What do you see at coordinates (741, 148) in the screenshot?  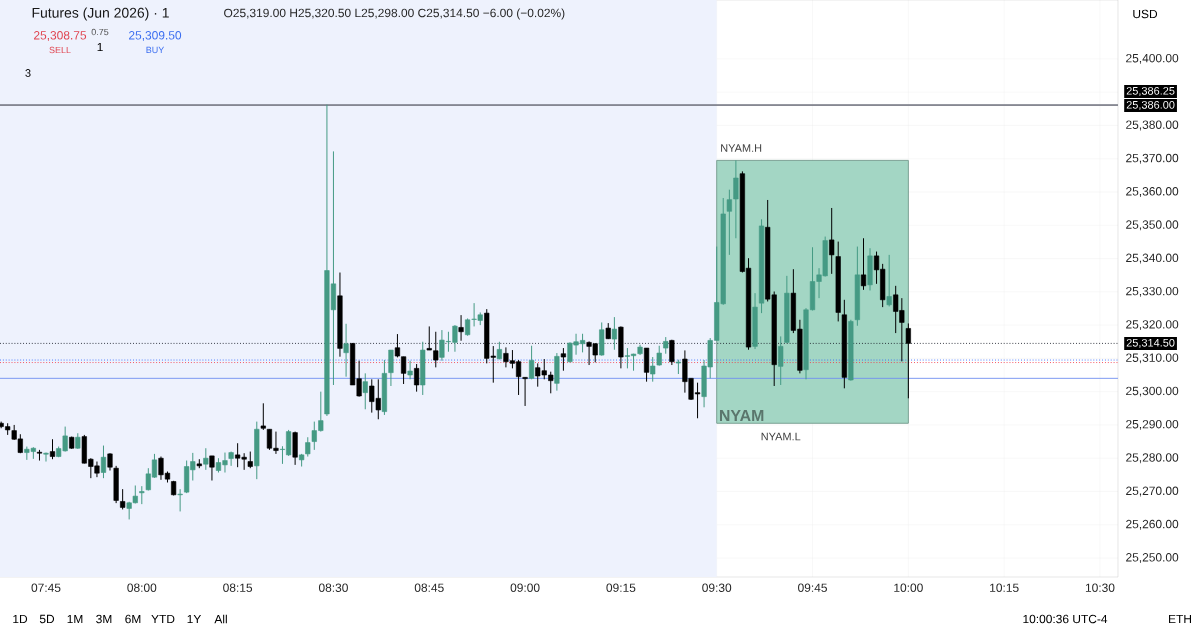 I see `annotation: NYAM.H` at bounding box center [741, 148].